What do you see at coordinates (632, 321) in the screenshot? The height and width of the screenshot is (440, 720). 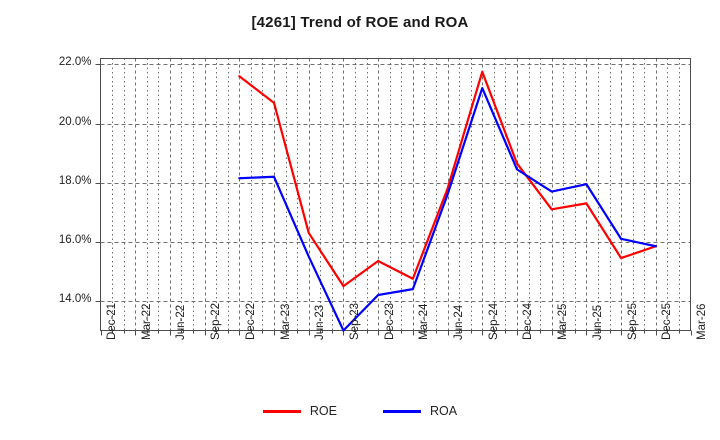 I see `x-axis-tick-label: Sep-25` at bounding box center [632, 321].